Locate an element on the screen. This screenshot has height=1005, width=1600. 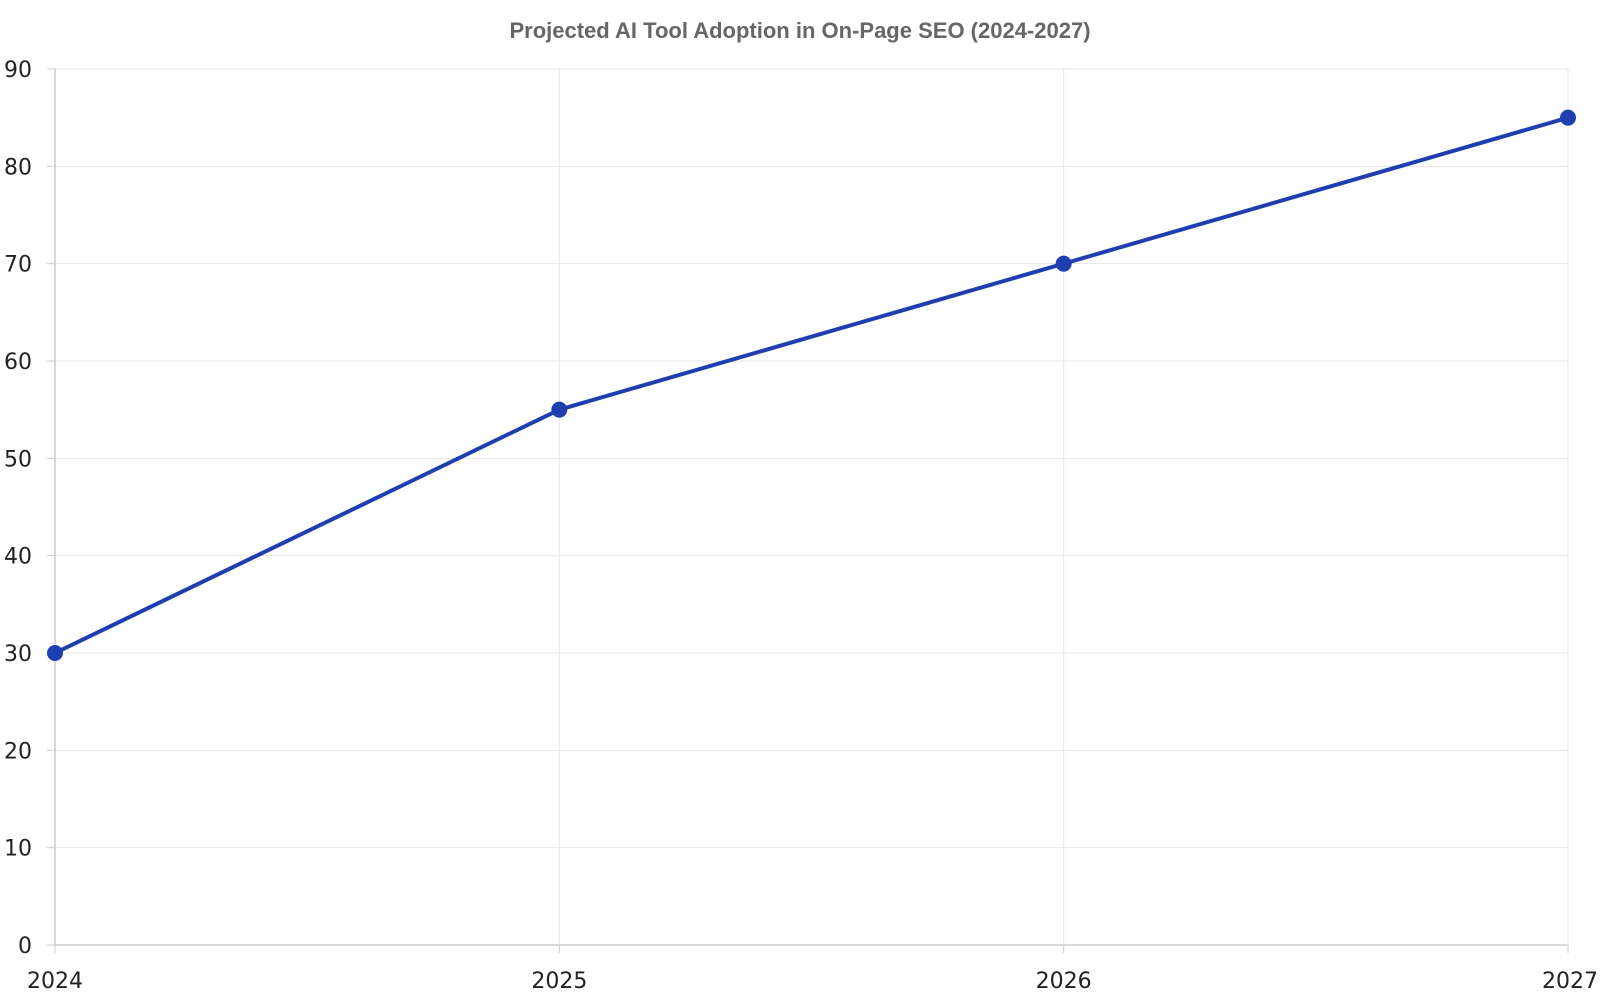
y-tick-label: 90 is located at coordinates (18, 70).